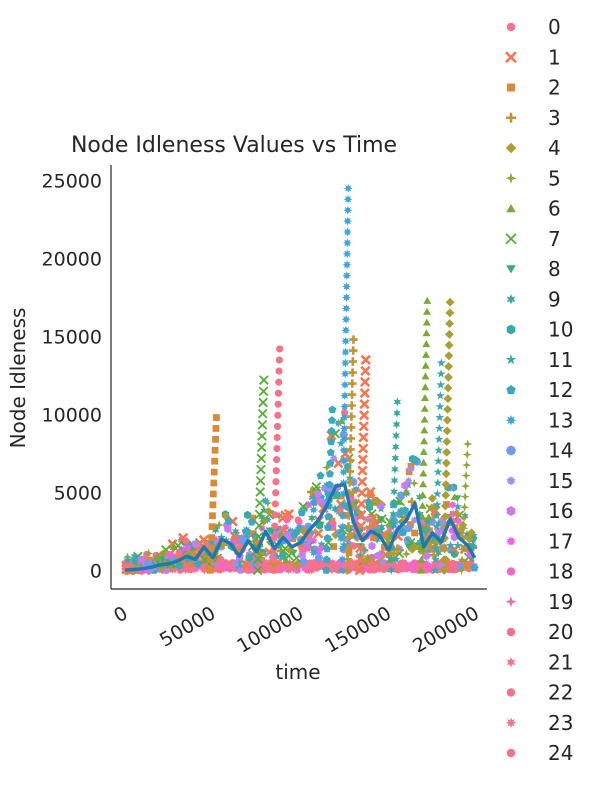 Image resolution: width=594 pixels, height=786 pixels. I want to click on legend-label: 15, so click(560, 481).